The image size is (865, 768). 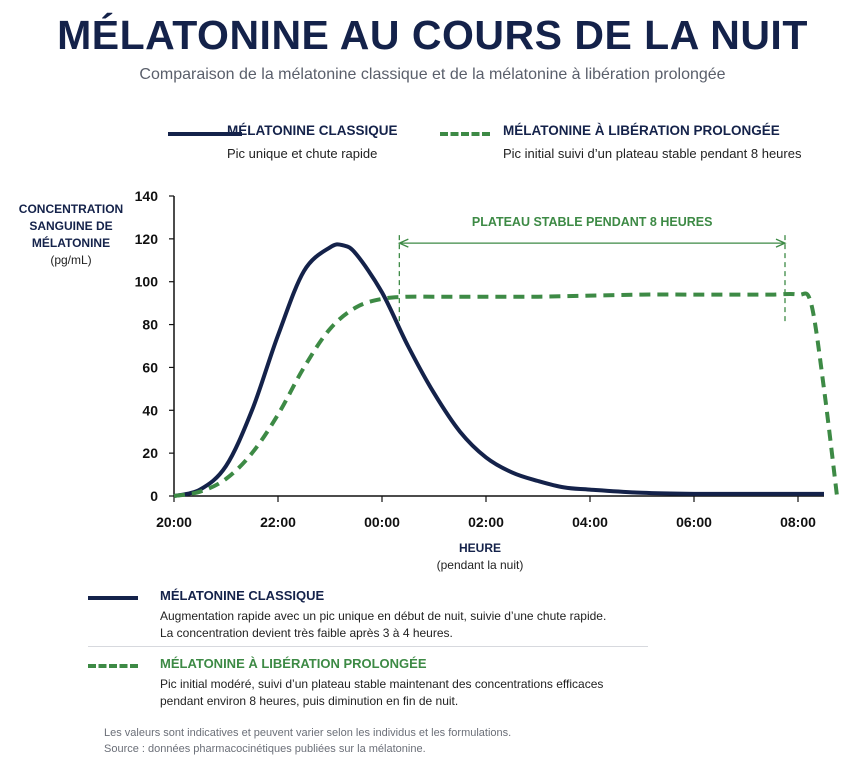 What do you see at coordinates (312, 130) in the screenshot?
I see `legend-classic-name: MÉLATONINE CLASSIQUE` at bounding box center [312, 130].